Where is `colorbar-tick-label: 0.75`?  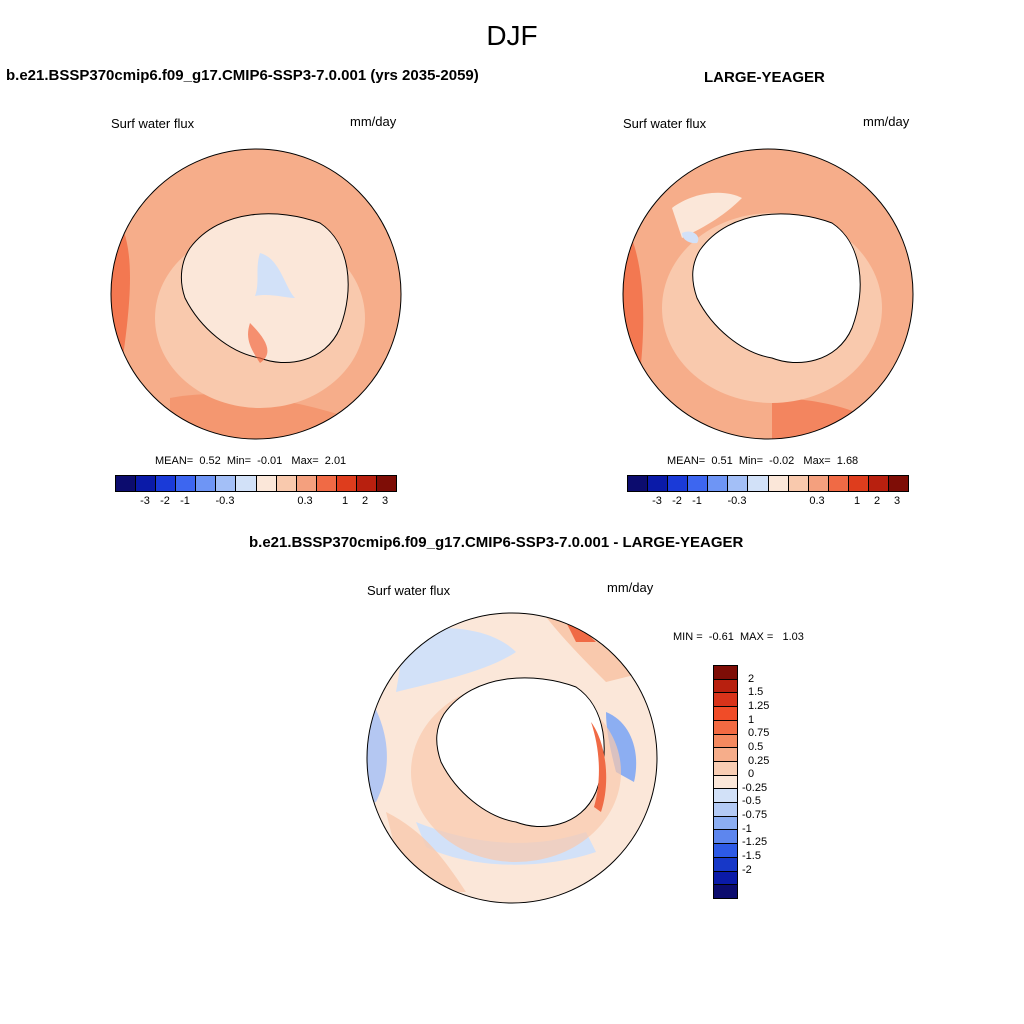
colorbar-tick-label: 0.75 is located at coordinates (759, 733).